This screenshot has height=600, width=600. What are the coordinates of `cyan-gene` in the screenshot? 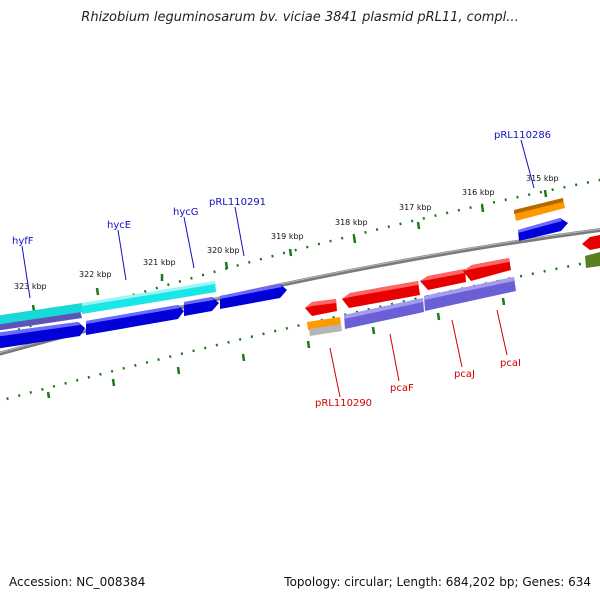 It's located at (41, 314).